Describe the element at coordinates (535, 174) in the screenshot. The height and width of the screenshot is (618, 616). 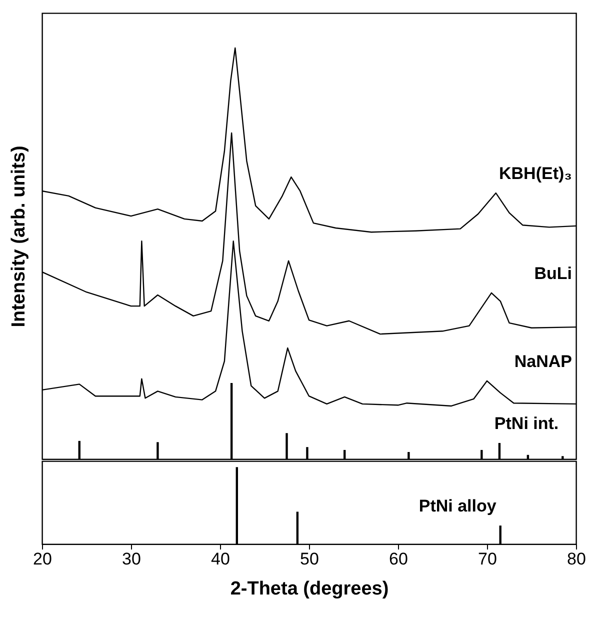
I see `series-label: KBH(Et)₃` at that location.